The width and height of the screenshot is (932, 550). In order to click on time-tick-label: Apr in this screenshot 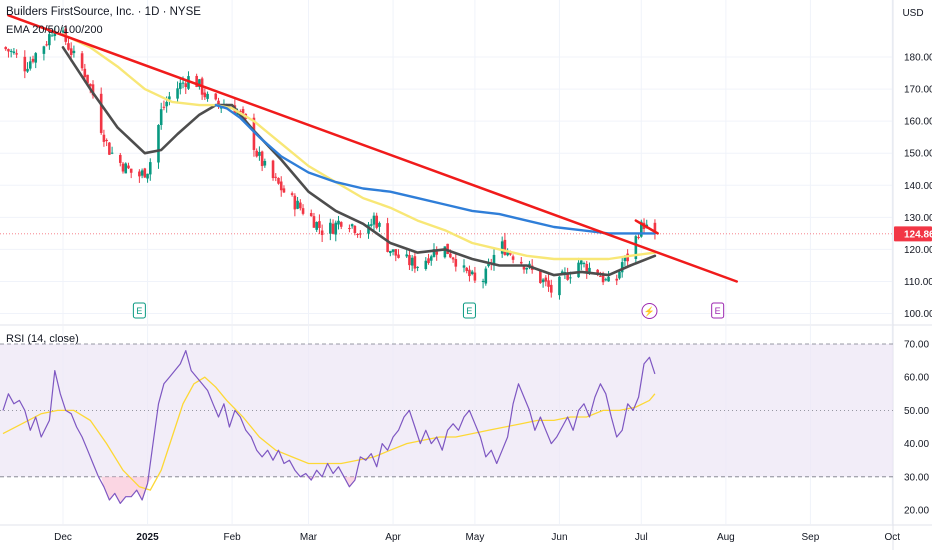, I will do `click(393, 537)`.